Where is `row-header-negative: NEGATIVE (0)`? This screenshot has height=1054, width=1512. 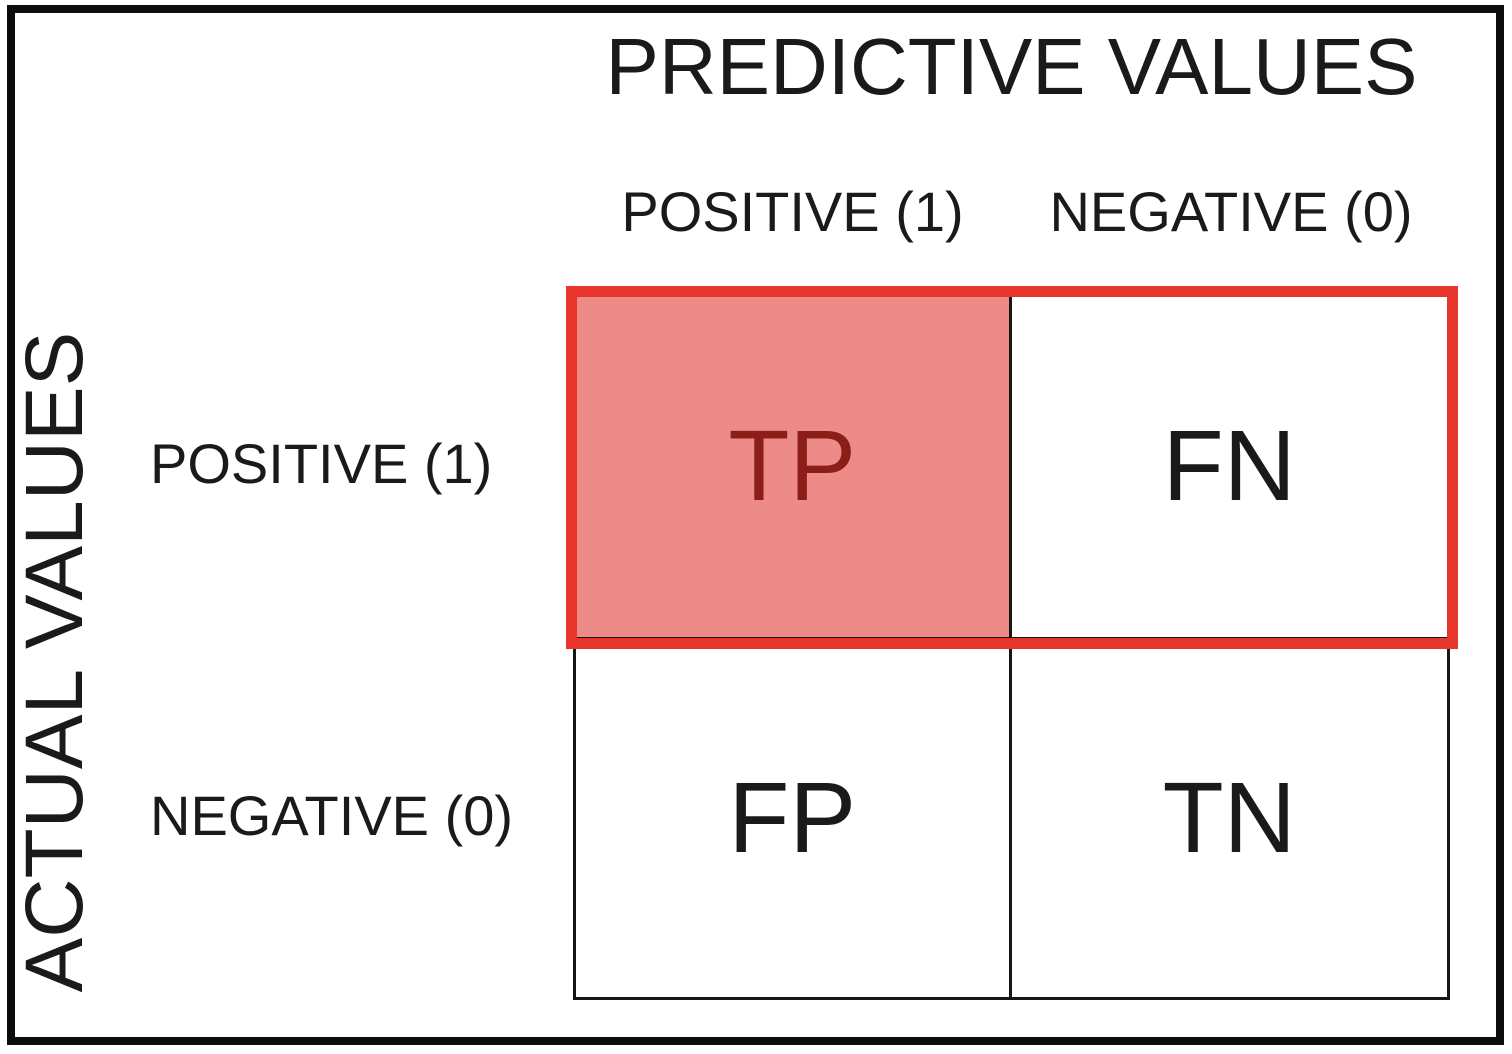
row-header-negative: NEGATIVE (0) is located at coordinates (332, 815).